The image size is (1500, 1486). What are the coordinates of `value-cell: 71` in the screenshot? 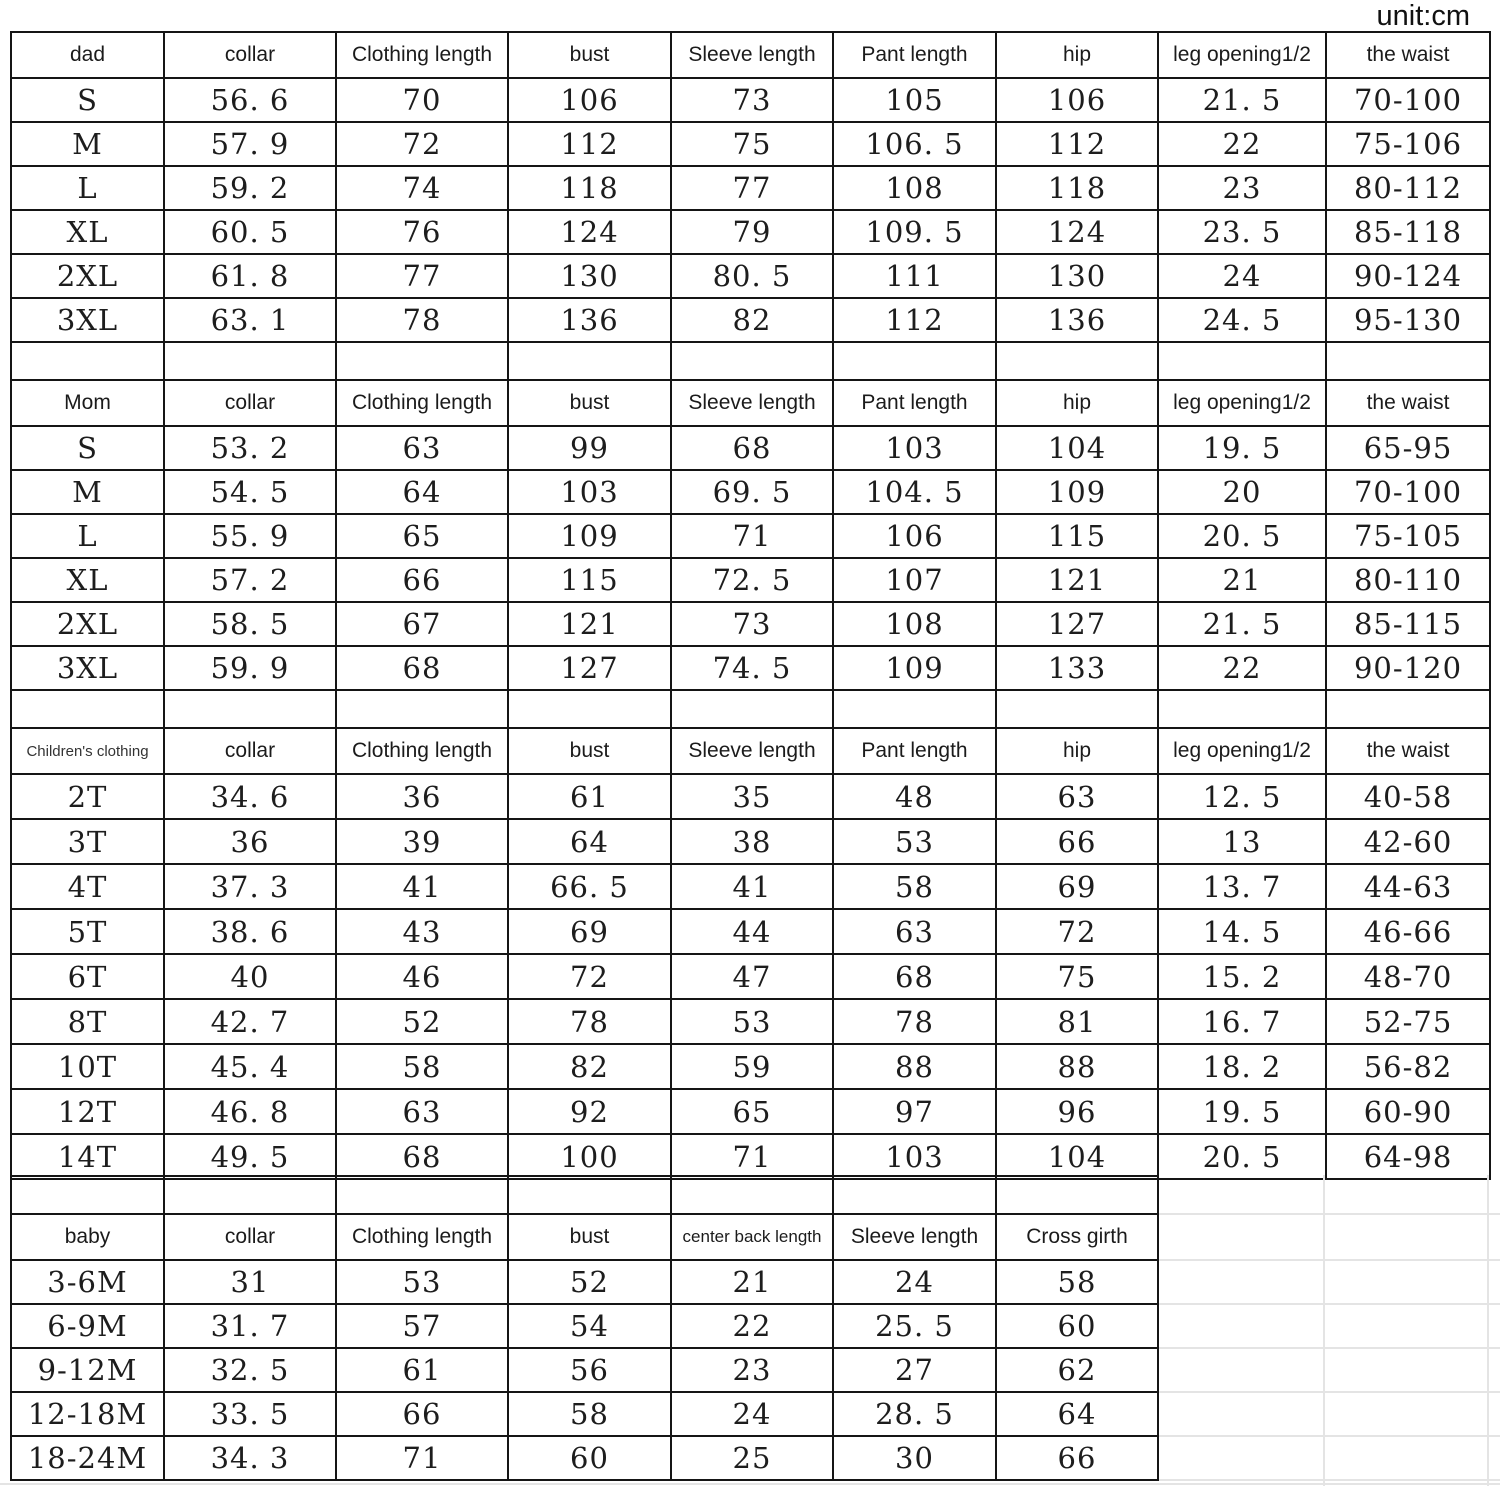 It's located at (752, 1156).